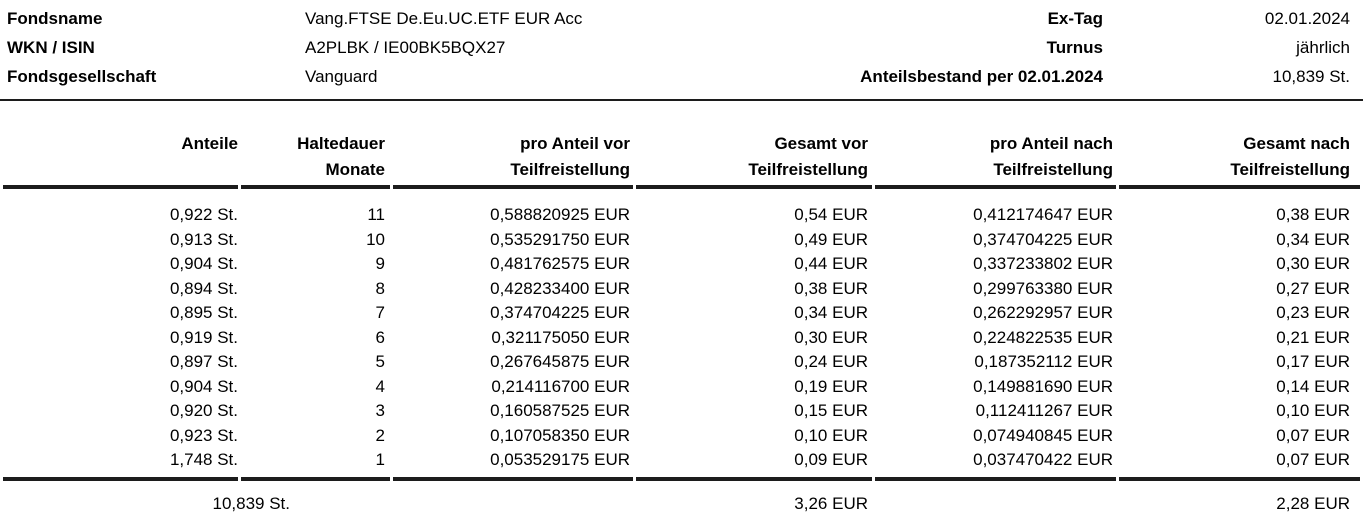 Image resolution: width=1363 pixels, height=518 pixels. What do you see at coordinates (82, 76) in the screenshot?
I see `fondsgesellschaft-label: Fondsgesellschaft` at bounding box center [82, 76].